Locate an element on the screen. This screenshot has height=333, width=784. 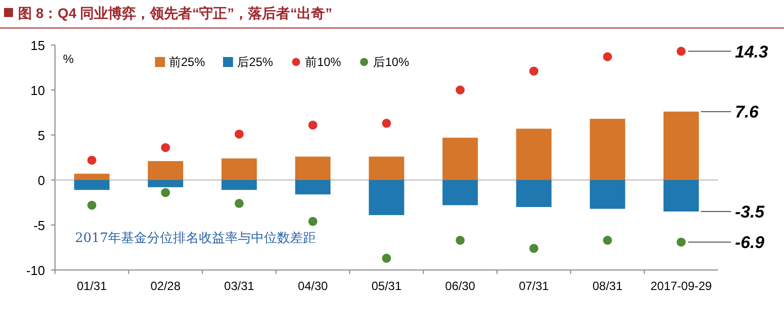
x-tick-label: 01/31 is located at coordinates (92, 286).